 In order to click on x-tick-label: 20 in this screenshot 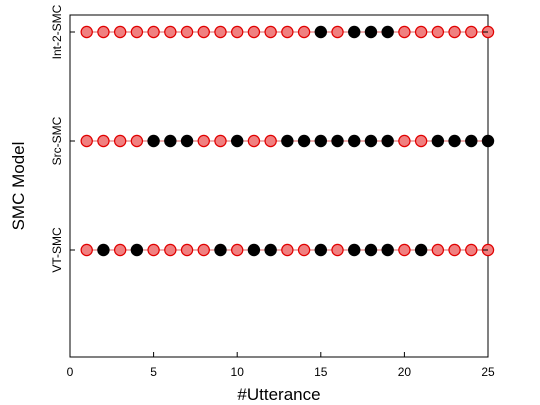, I will do `click(405, 372)`.